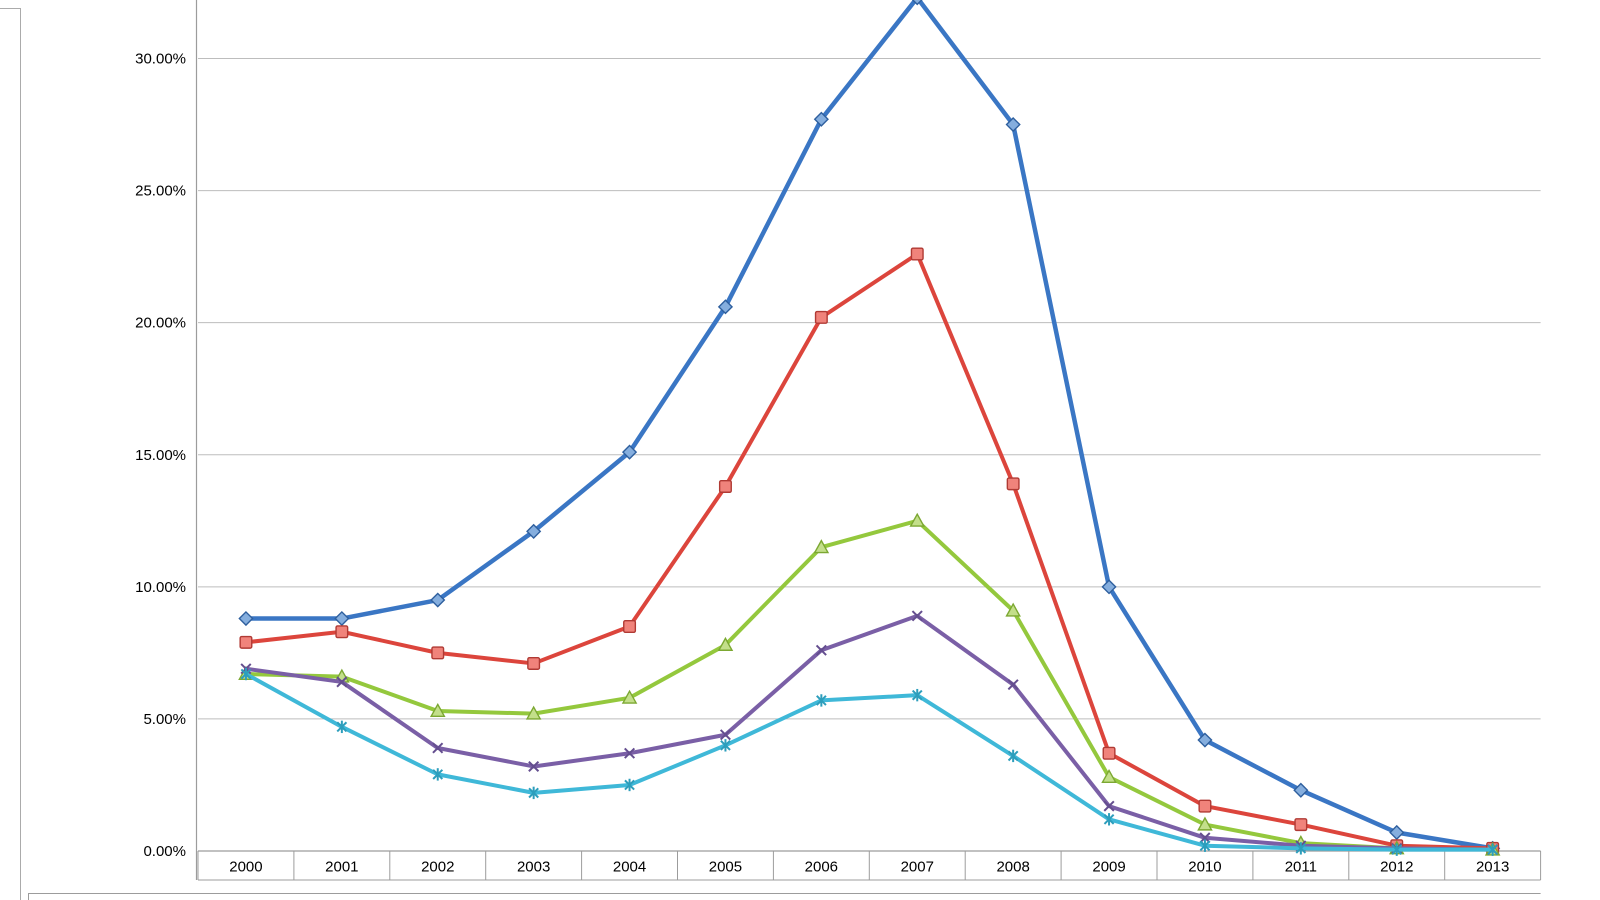  I want to click on y-axis-tick-label: 20.00%, so click(160, 323).